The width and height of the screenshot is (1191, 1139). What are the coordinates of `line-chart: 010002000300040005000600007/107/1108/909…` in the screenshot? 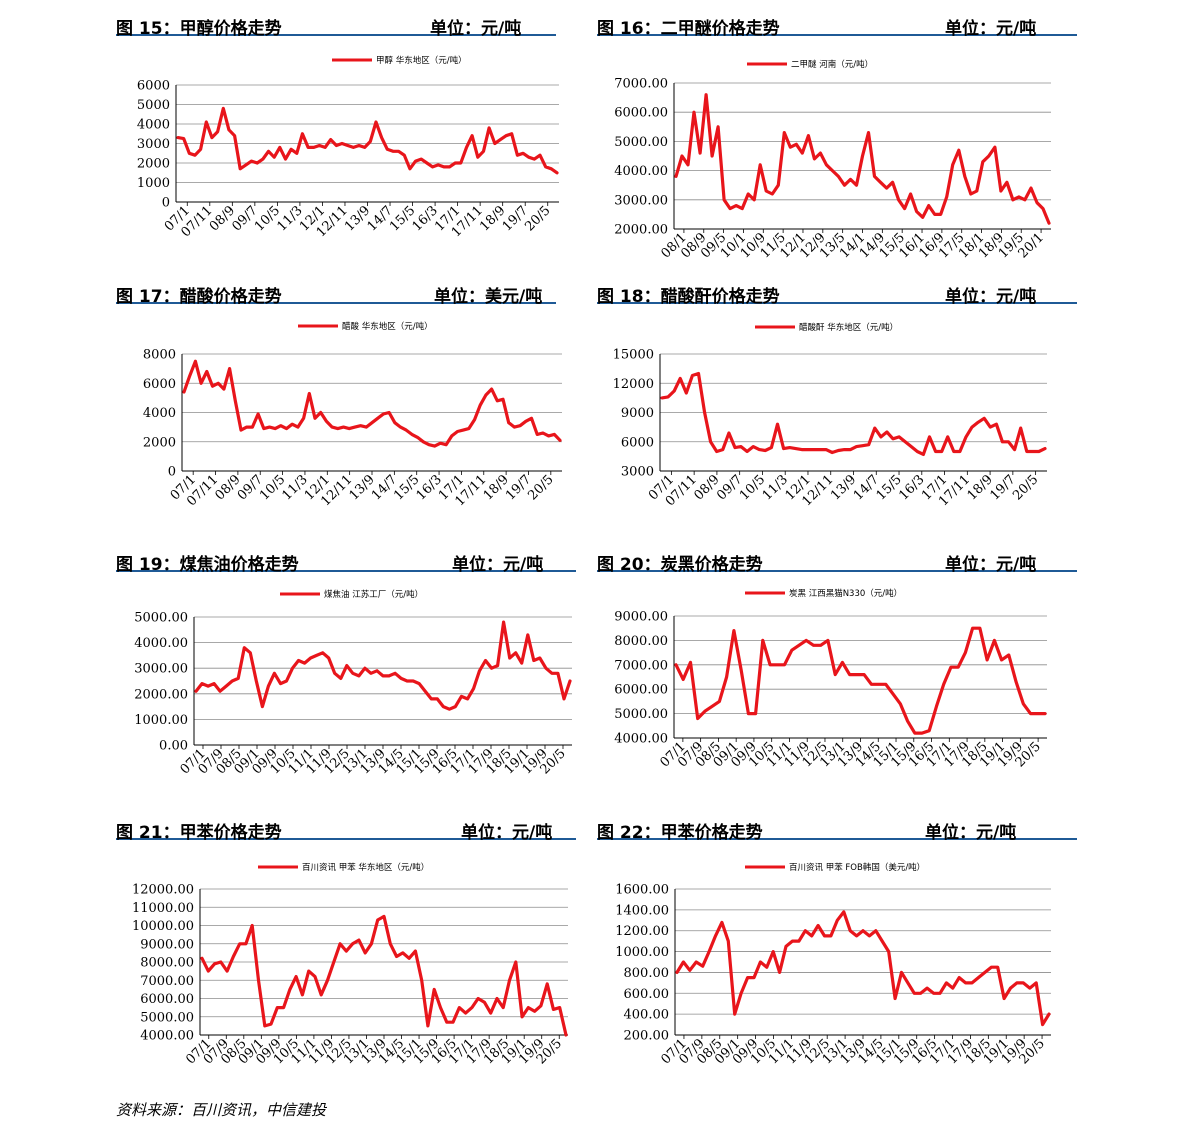 It's located at (348, 147).